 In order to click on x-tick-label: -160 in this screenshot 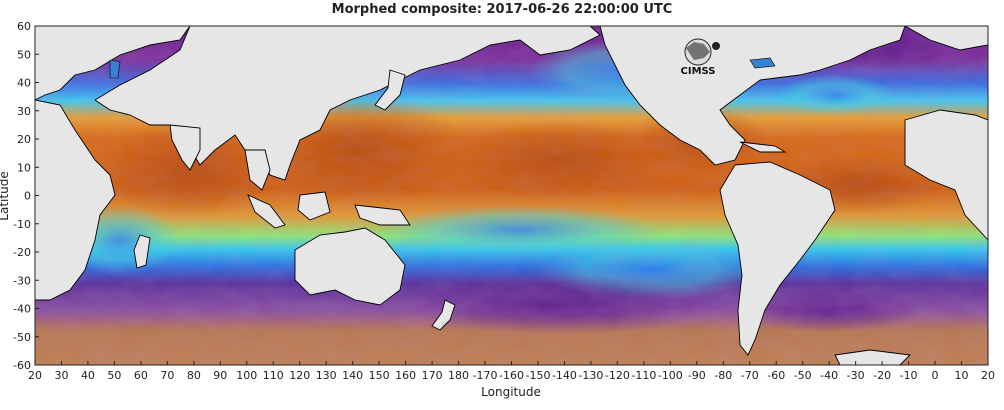, I will do `click(511, 375)`.